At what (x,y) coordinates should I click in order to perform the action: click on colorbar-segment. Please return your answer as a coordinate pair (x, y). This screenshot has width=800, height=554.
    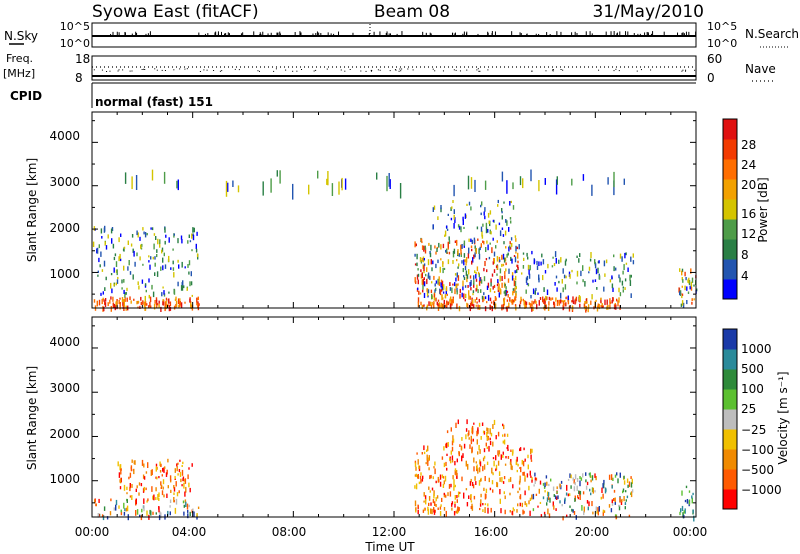
    Looking at the image, I should click on (730, 129).